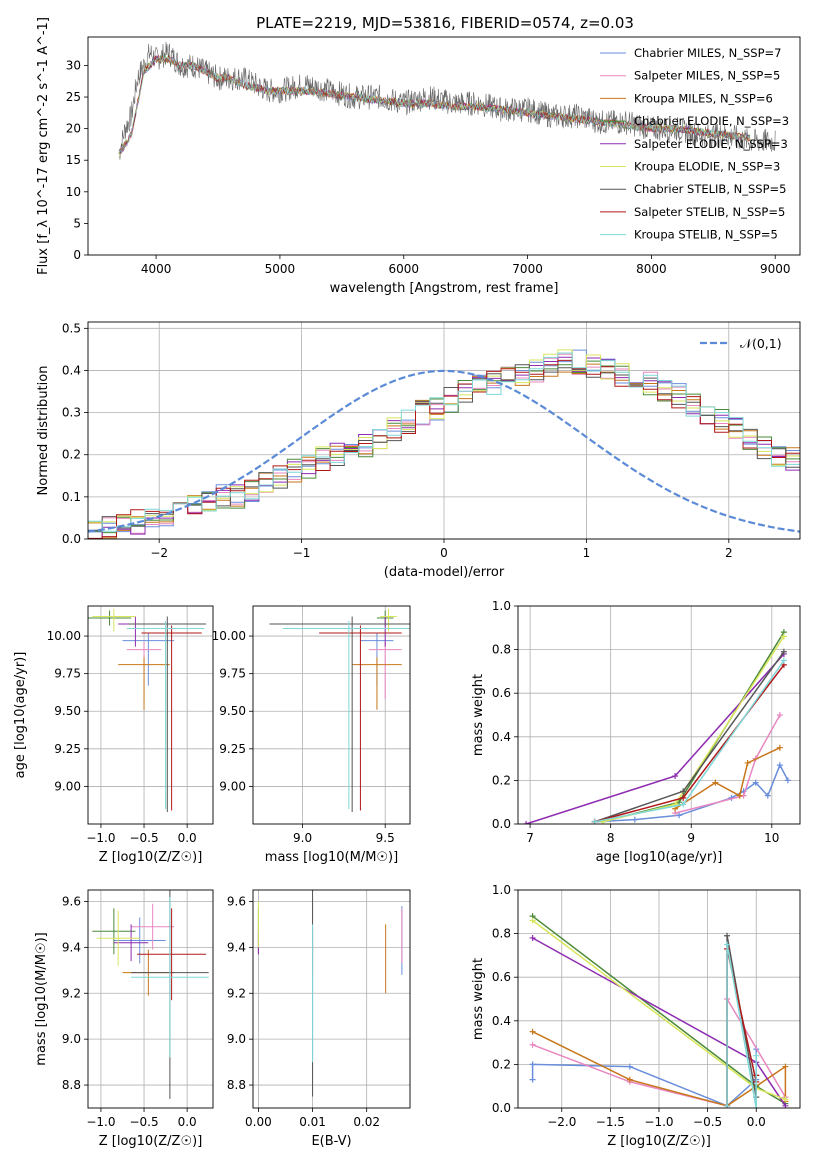 This screenshot has width=819, height=1170. I want to click on x-tick-label: 9.5, so click(385, 838).